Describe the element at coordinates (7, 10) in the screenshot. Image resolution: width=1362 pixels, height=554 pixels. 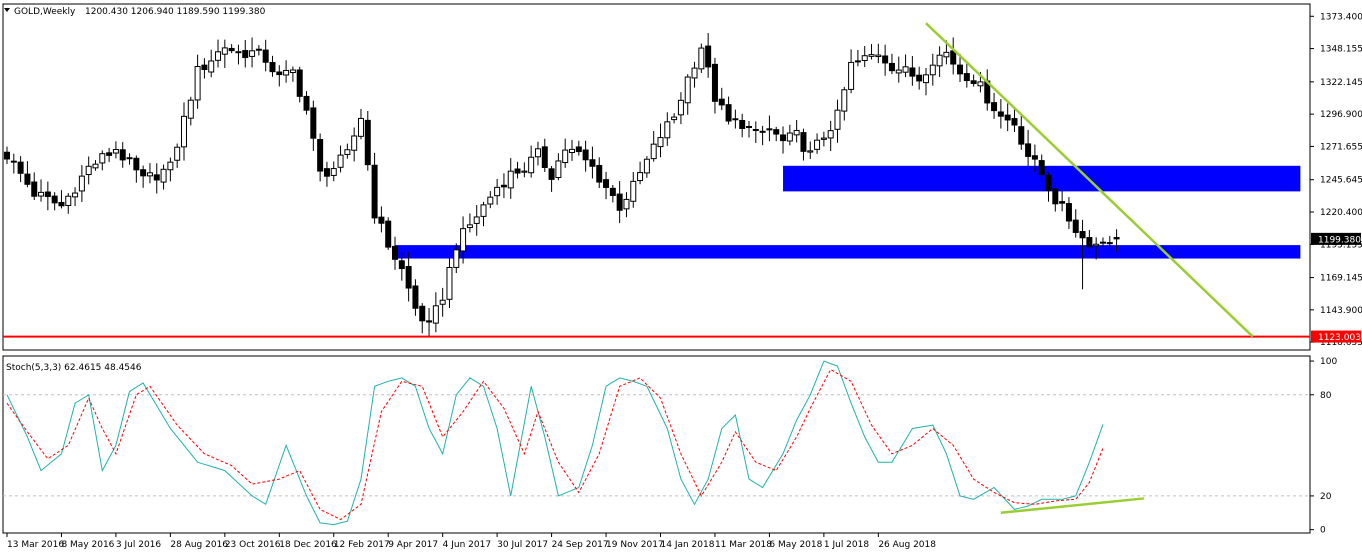
I see `dropdown-triangle-icon` at that location.